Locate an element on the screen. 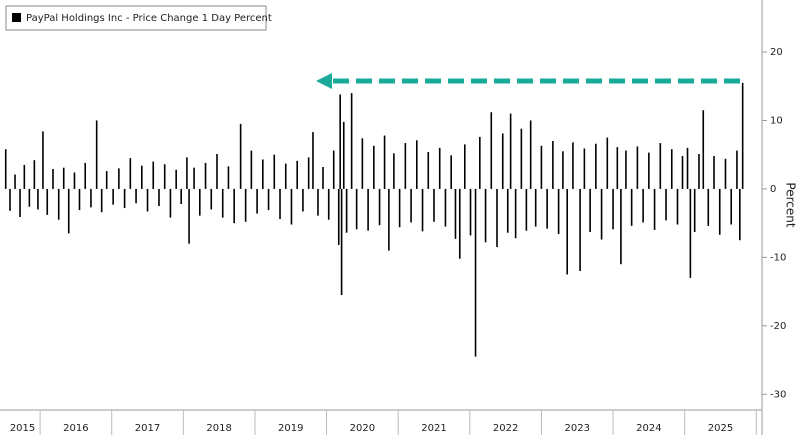 The width and height of the screenshot is (800, 435). y-tick-label: 20 is located at coordinates (776, 52).